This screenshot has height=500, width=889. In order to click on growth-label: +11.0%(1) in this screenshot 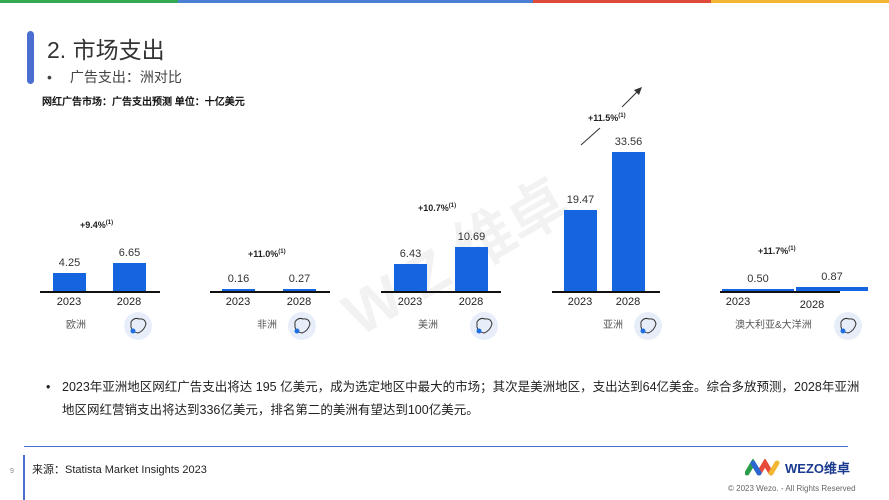, I will do `click(267, 254)`.